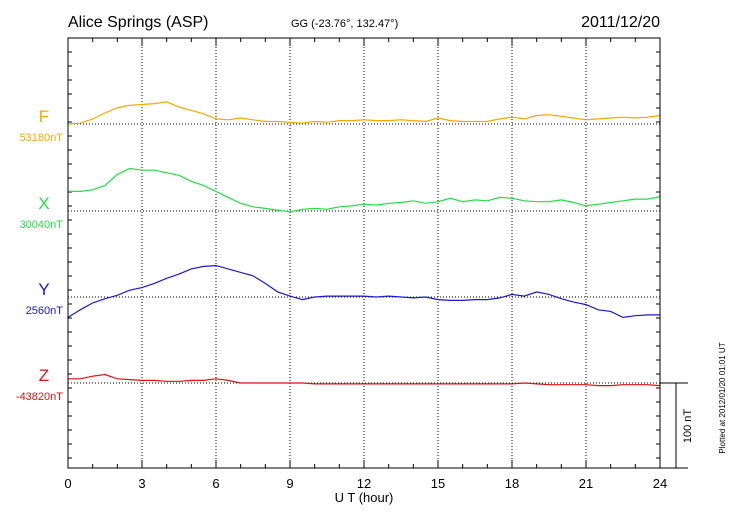 The width and height of the screenshot is (730, 520). What do you see at coordinates (43, 203) in the screenshot?
I see `series-name-x: X` at bounding box center [43, 203].